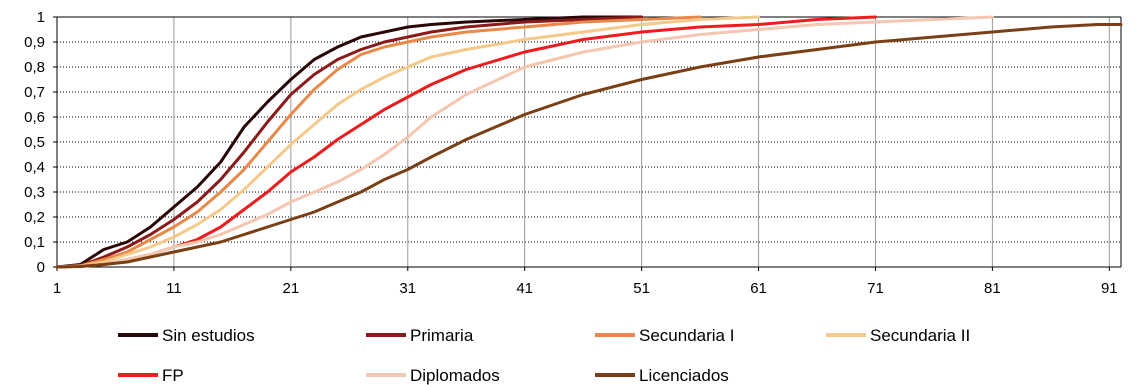 This screenshot has width=1148, height=385. I want to click on legend-item: Secundaria I, so click(664, 335).